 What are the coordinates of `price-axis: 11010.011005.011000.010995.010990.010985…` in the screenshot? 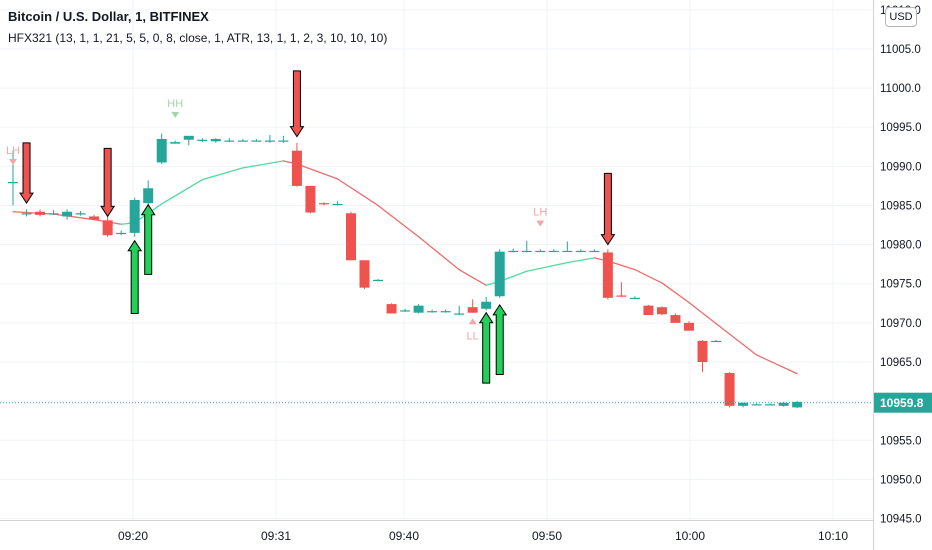 It's located at (901, 265).